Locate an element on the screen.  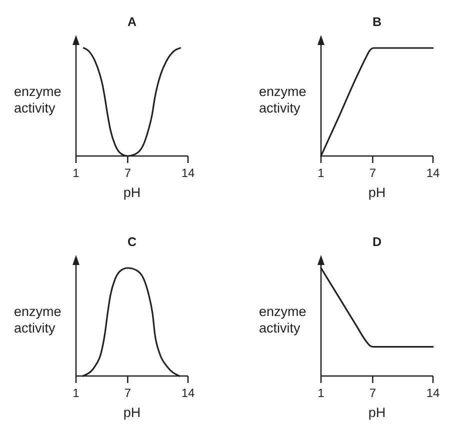
chart-title: B is located at coordinates (377, 22).